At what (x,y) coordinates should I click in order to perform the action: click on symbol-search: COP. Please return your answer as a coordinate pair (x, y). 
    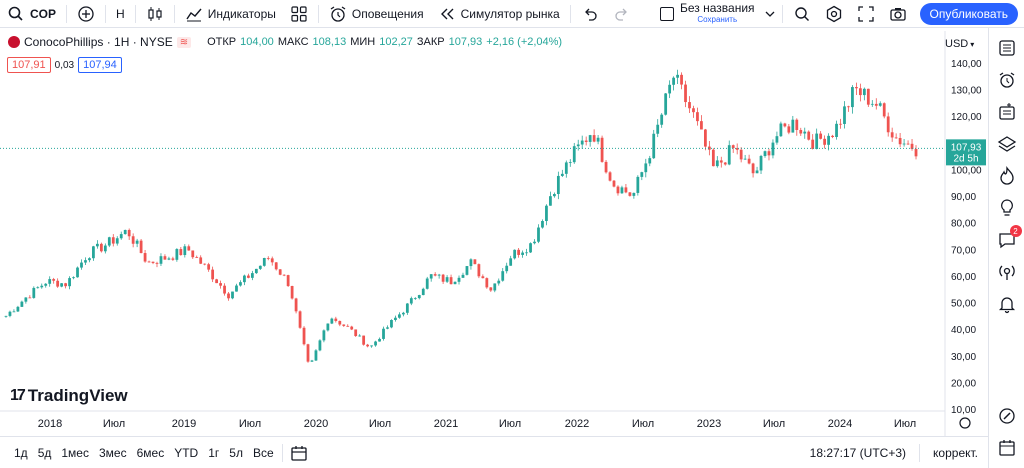
    Looking at the image, I should click on (31, 14).